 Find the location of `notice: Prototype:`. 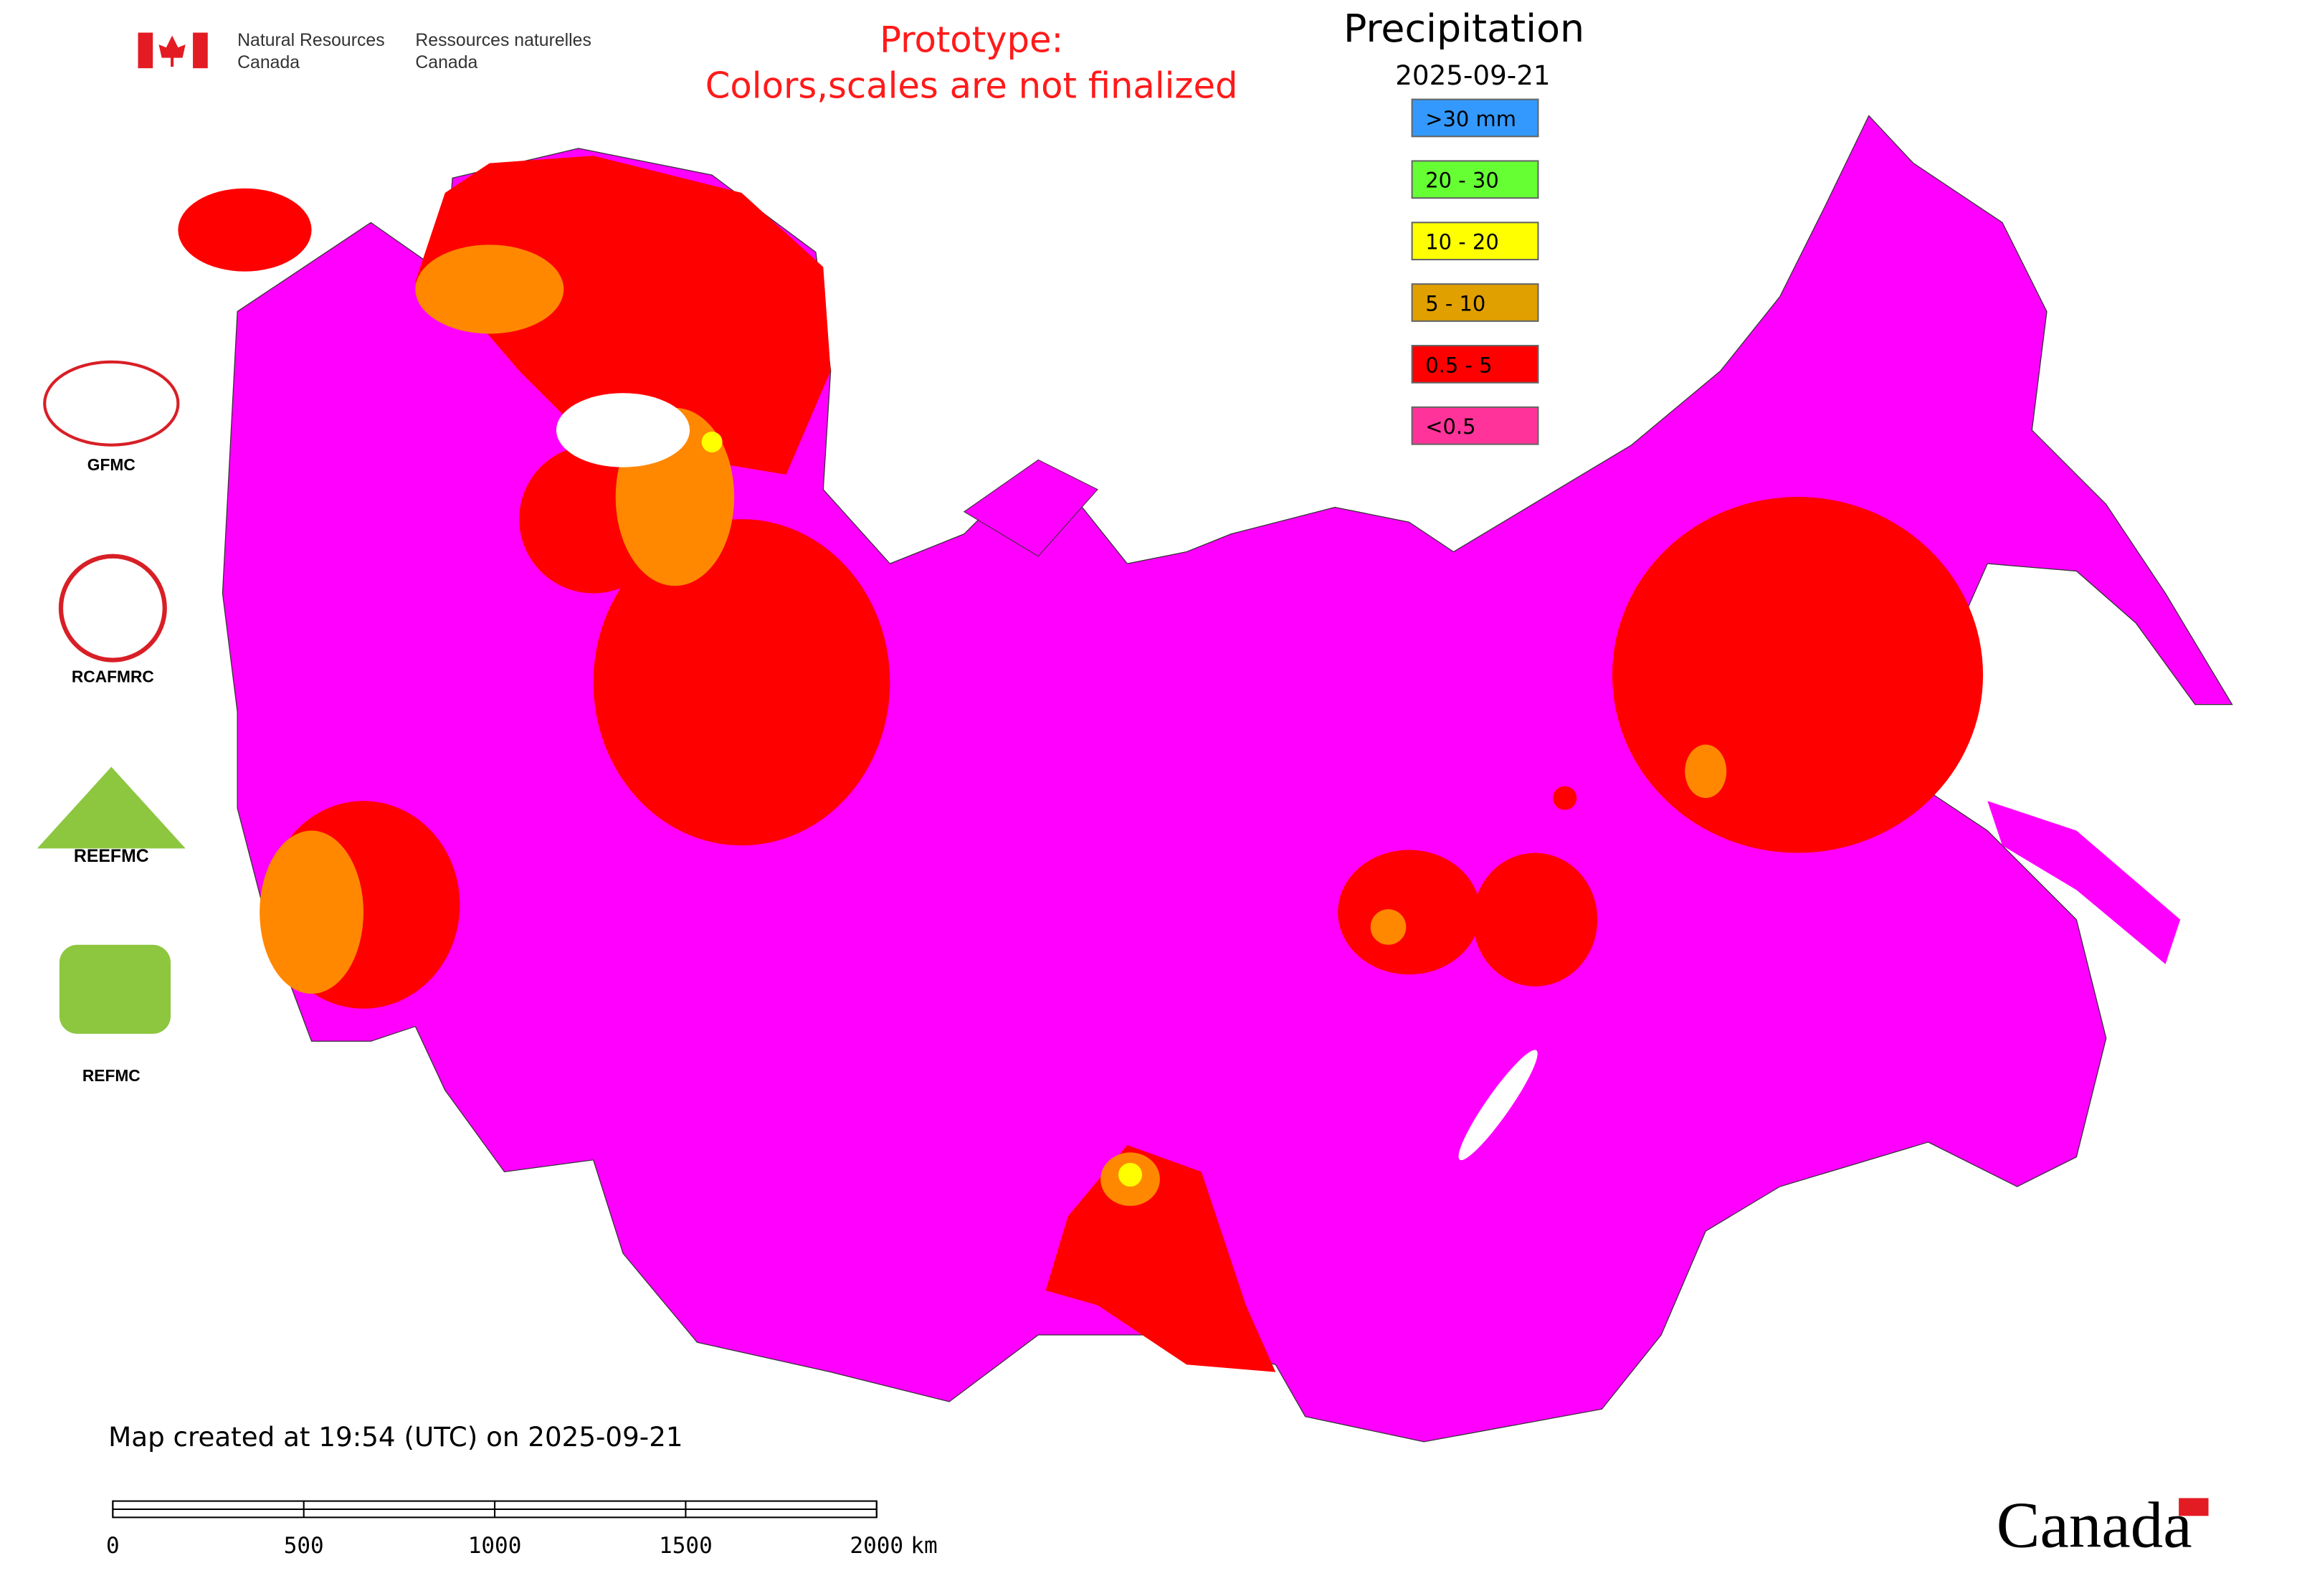

notice: Prototype: is located at coordinates (971, 39).